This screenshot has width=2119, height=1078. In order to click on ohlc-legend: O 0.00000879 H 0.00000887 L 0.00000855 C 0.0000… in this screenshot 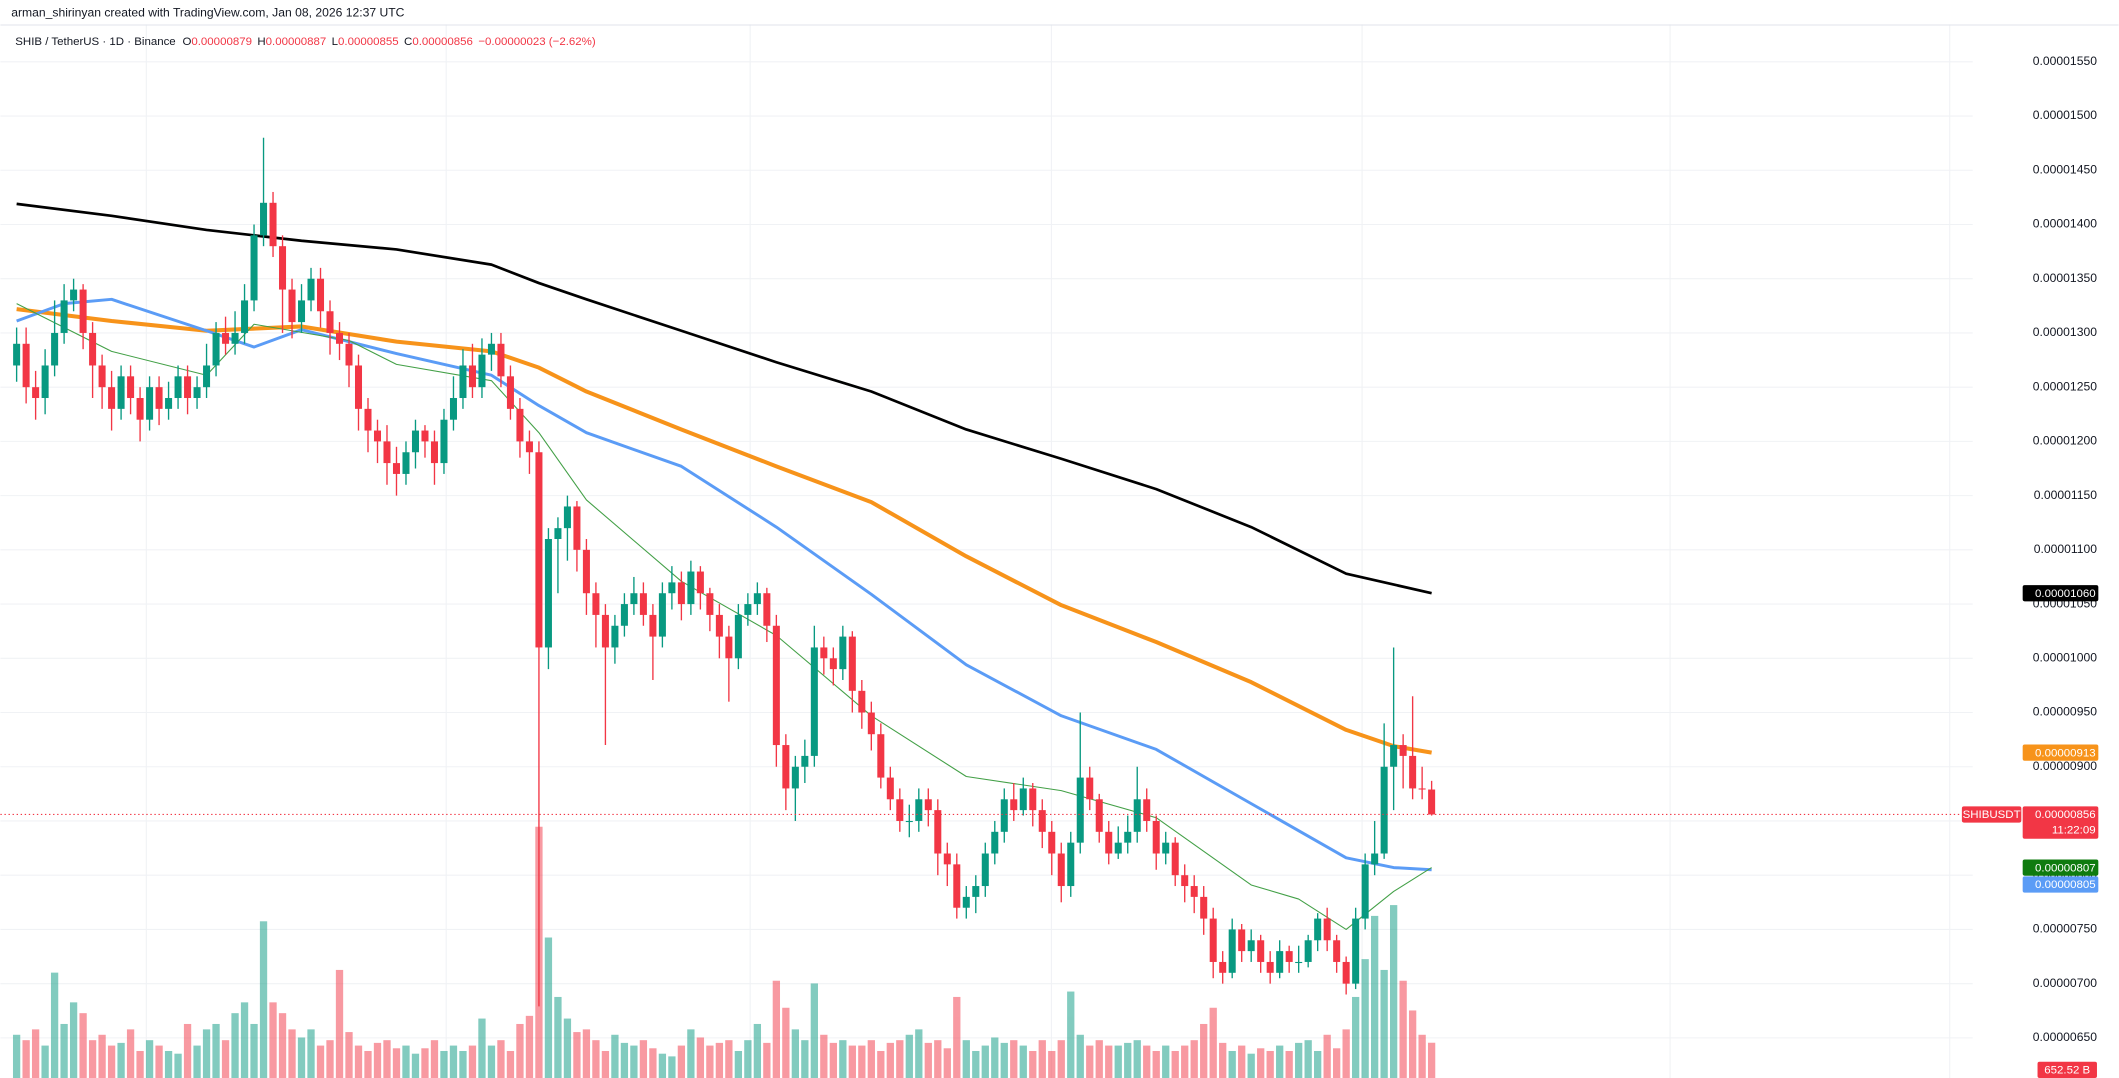, I will do `click(388, 42)`.